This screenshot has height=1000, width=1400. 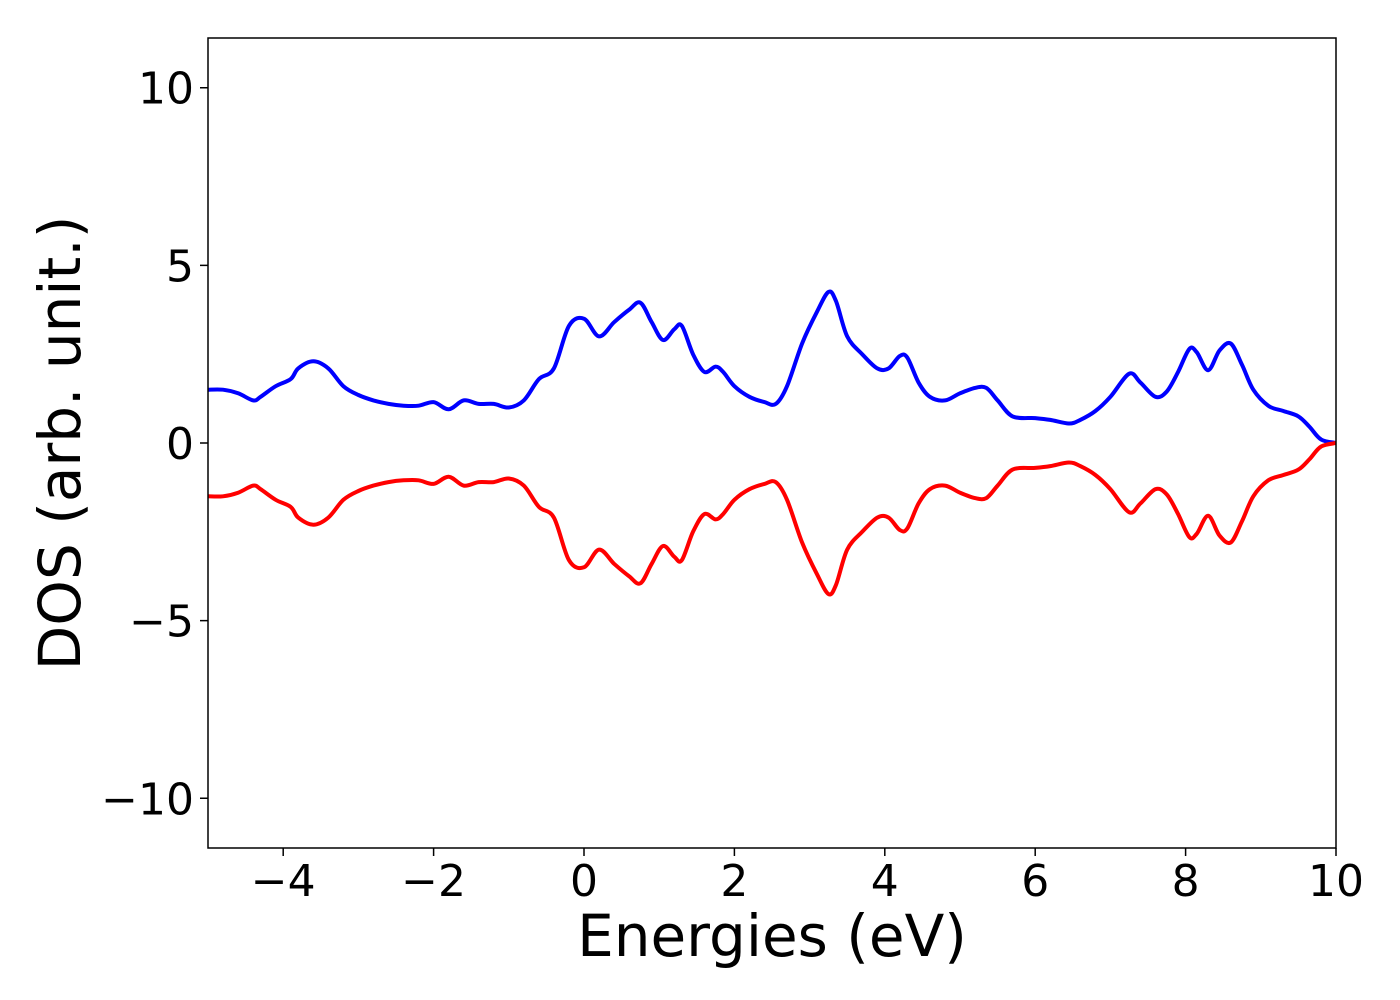 What do you see at coordinates (772, 936) in the screenshot?
I see `x-axis-label: Energies (eV)` at bounding box center [772, 936].